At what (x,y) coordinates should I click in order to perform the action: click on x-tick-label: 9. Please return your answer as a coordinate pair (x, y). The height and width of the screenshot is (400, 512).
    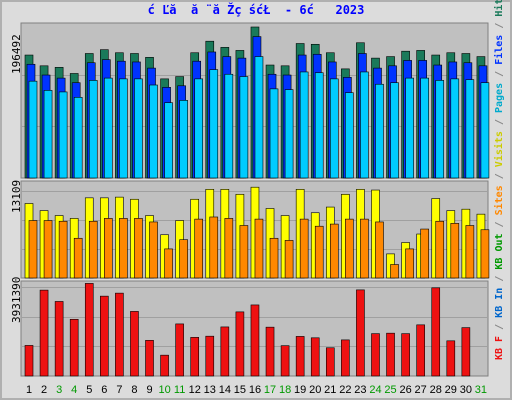
    Looking at the image, I should click on (149, 390).